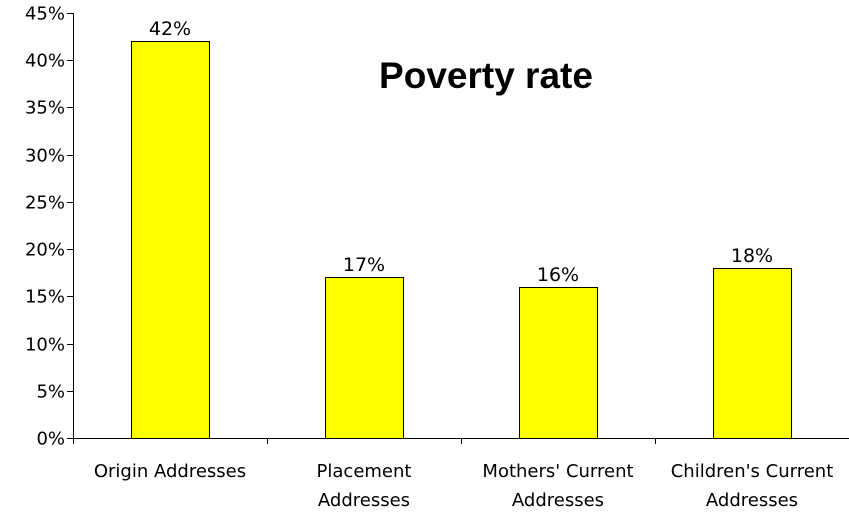 This screenshot has height=519, width=849. What do you see at coordinates (45, 61) in the screenshot?
I see `y-tick-label: 40%` at bounding box center [45, 61].